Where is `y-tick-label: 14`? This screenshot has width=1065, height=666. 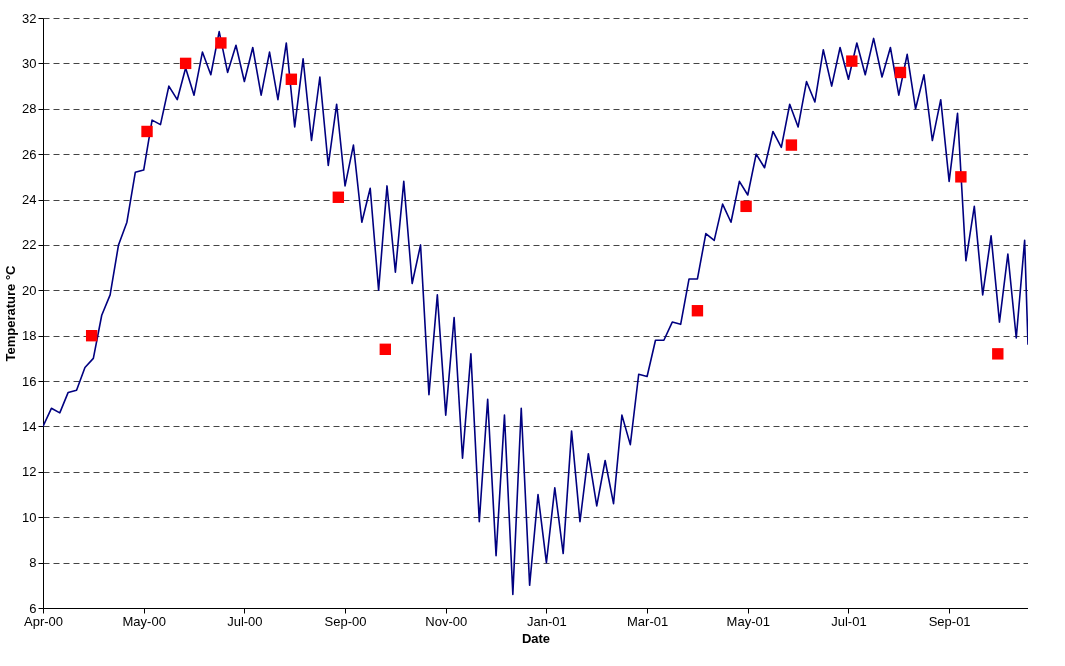
y-tick-label: 14 is located at coordinates (29, 426).